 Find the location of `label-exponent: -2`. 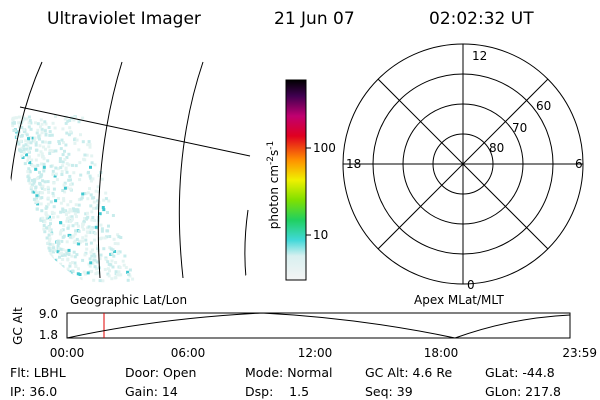

label-exponent: -2 is located at coordinates (271, 160).